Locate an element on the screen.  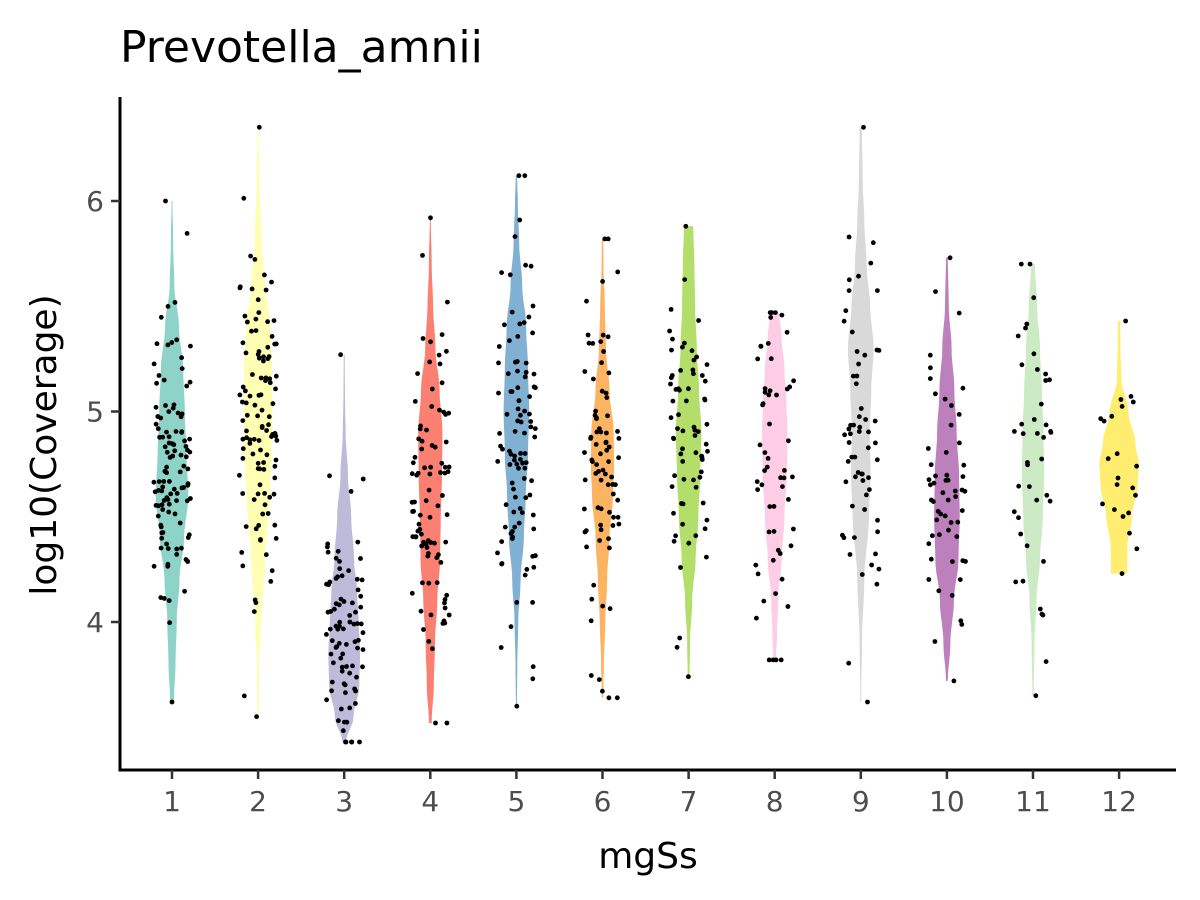
y-axis-ticks: 4 5 6 is located at coordinates (103, 412).